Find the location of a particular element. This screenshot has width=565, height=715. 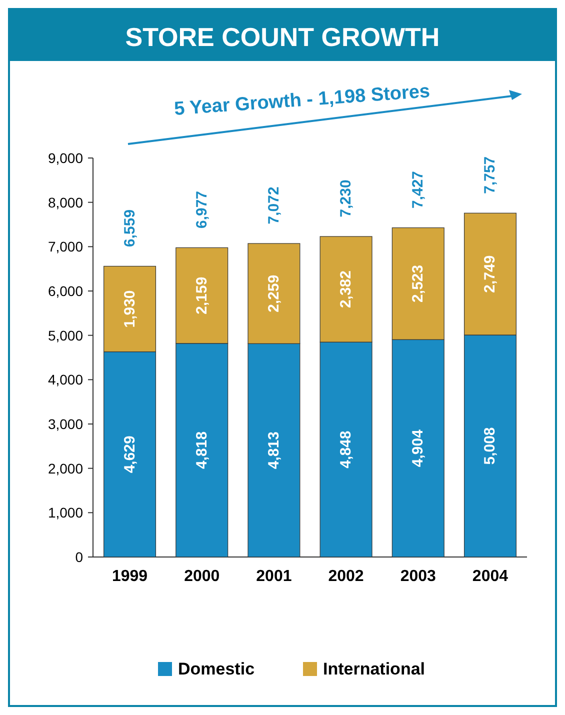

data-label: 2,749 is located at coordinates (490, 274).